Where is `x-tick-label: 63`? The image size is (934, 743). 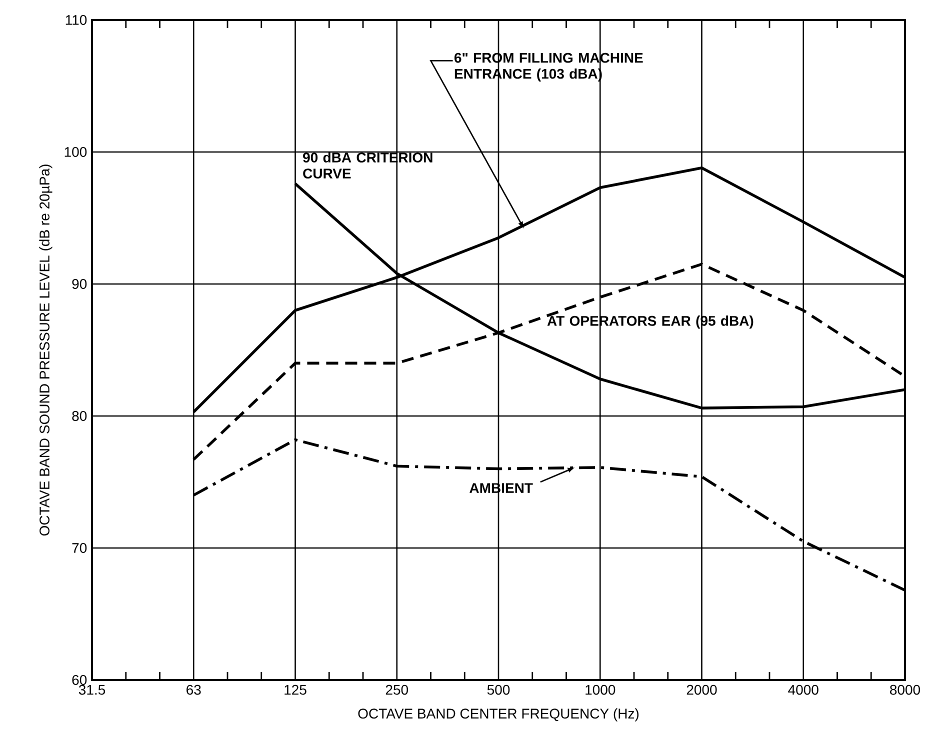
x-tick-label: 63 is located at coordinates (193, 689).